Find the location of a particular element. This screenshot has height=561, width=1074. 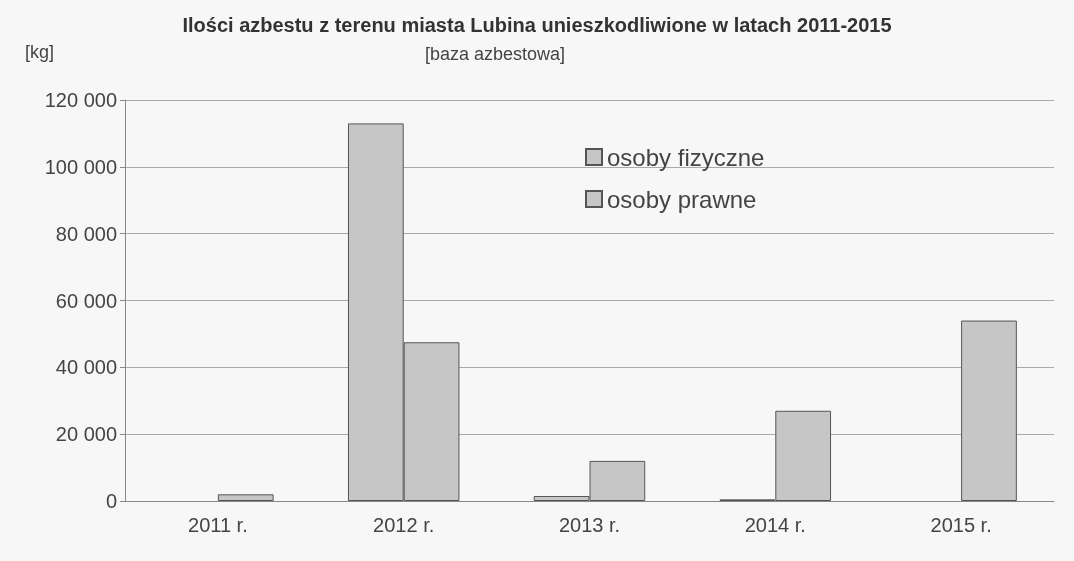

y-tick-label: 40 000 is located at coordinates (86, 367).